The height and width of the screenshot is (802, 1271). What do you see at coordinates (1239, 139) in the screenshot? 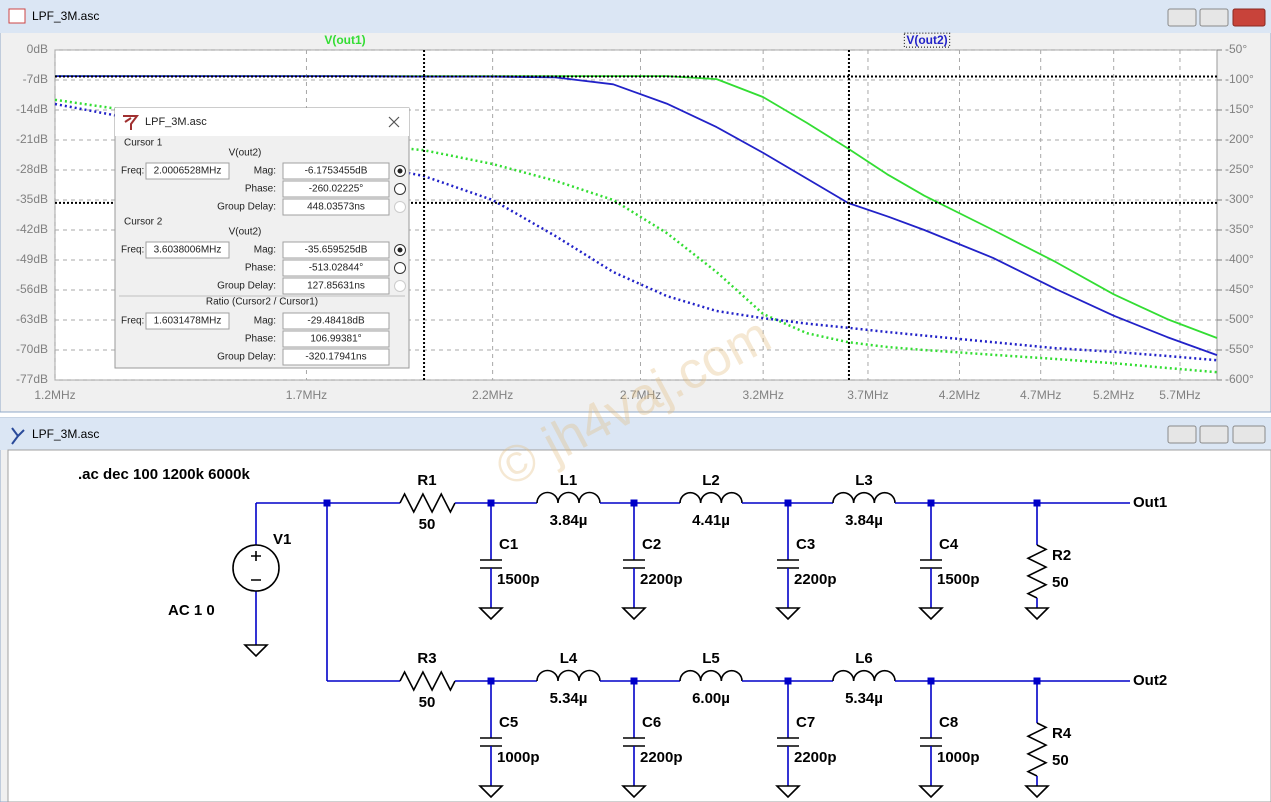
I see `y2-tick-label: -200°` at bounding box center [1239, 139].